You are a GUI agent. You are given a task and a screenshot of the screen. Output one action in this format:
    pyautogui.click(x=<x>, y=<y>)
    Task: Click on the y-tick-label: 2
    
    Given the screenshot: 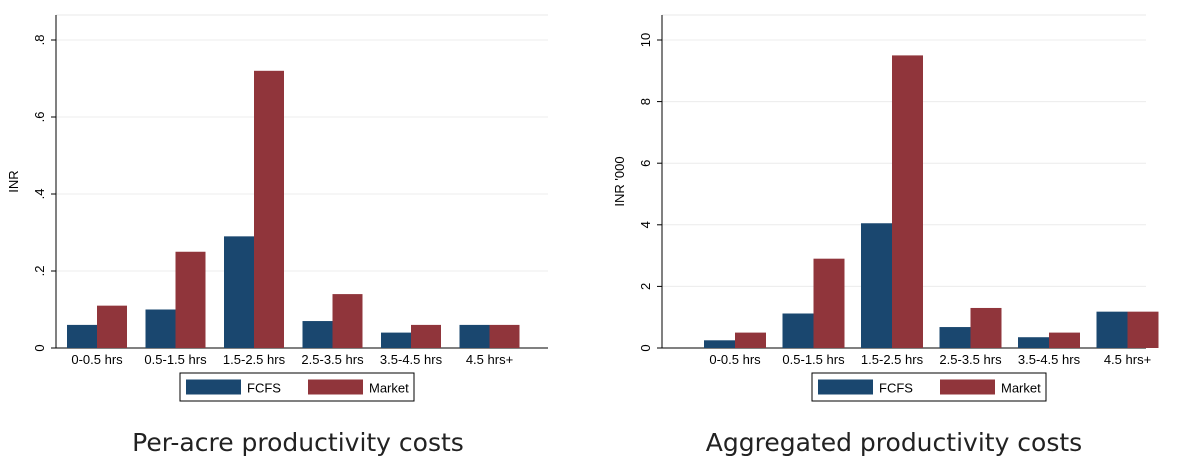 What is the action you would take?
    pyautogui.click(x=645, y=286)
    